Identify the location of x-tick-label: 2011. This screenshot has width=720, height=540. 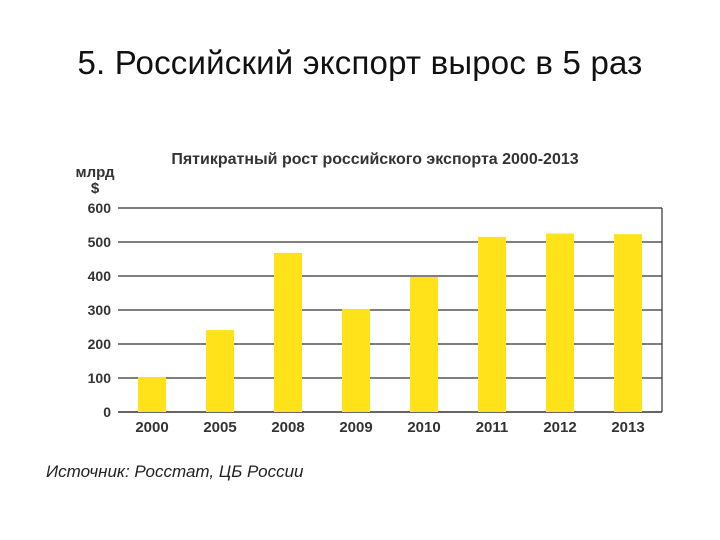
(492, 427).